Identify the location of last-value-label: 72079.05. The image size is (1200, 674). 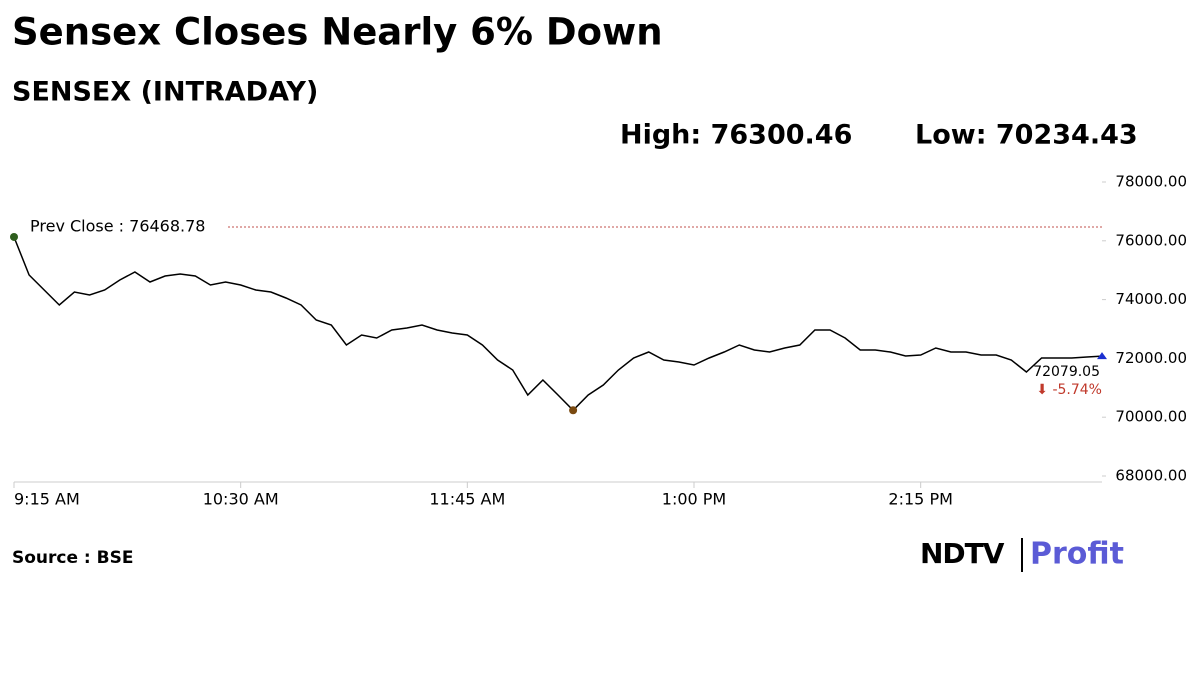
(1066, 372).